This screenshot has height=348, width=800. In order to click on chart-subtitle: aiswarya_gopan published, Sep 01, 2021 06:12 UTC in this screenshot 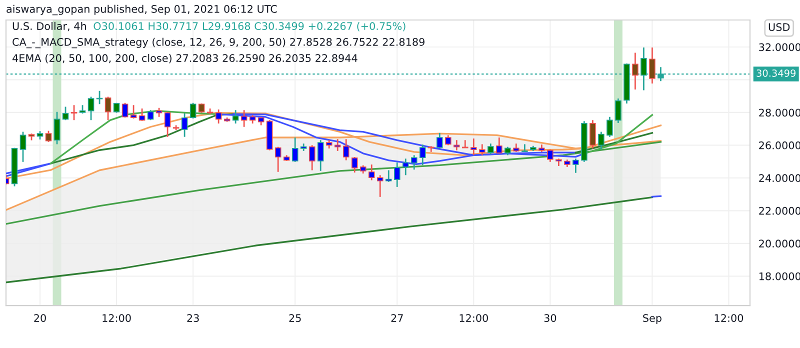, I will do `click(141, 10)`.